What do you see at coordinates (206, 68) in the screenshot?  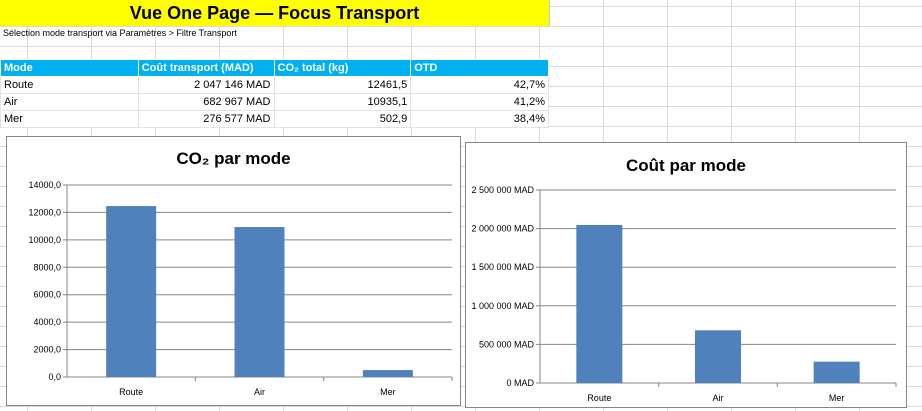 I see `column-header-cost: Coût transport (MAD)` at bounding box center [206, 68].